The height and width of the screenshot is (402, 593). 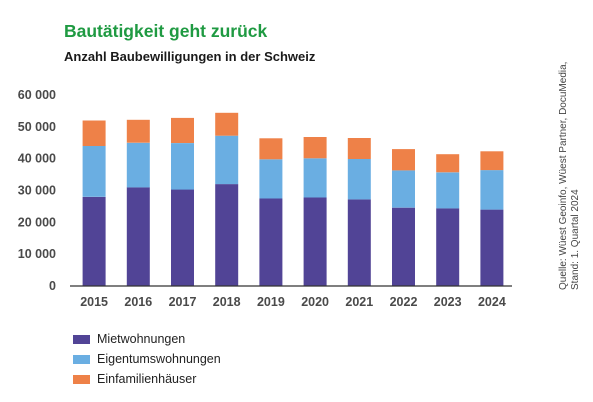 I want to click on bar-miet-2015, so click(x=94, y=241).